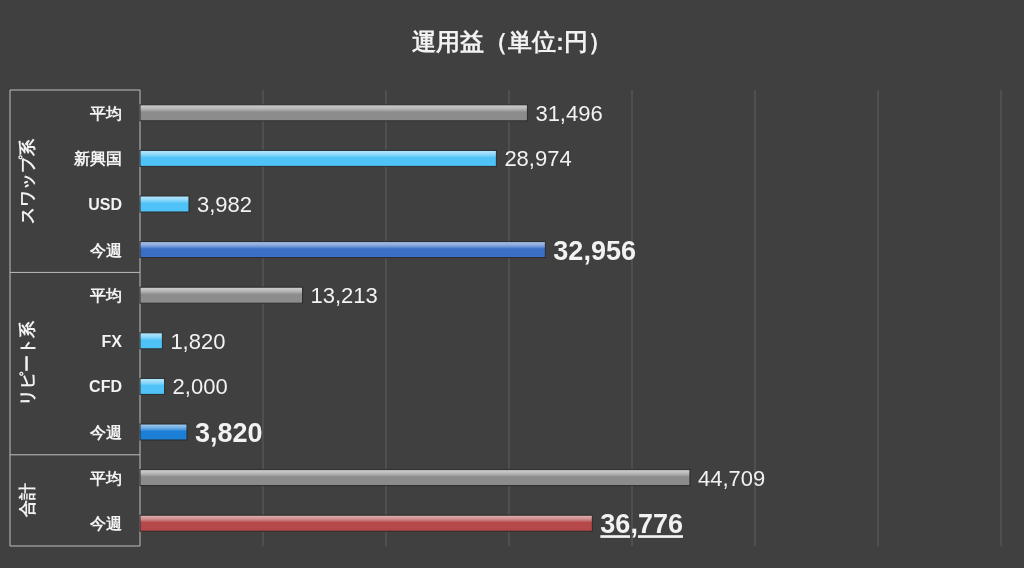 The image size is (1024, 568). What do you see at coordinates (512, 41) in the screenshot?
I see `chart-title: 運用益（単位:円）` at bounding box center [512, 41].